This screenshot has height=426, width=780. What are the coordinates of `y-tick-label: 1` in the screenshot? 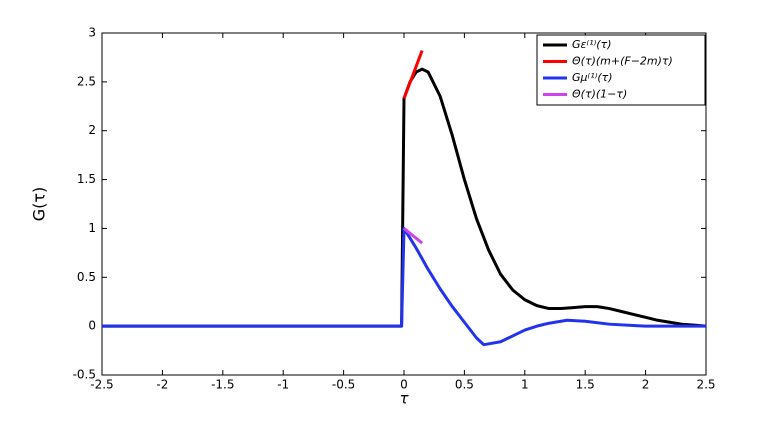 It's located at (92, 228).